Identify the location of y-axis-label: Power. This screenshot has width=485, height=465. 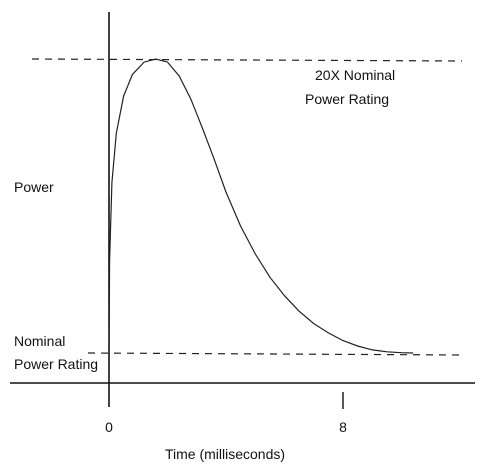
(34, 187).